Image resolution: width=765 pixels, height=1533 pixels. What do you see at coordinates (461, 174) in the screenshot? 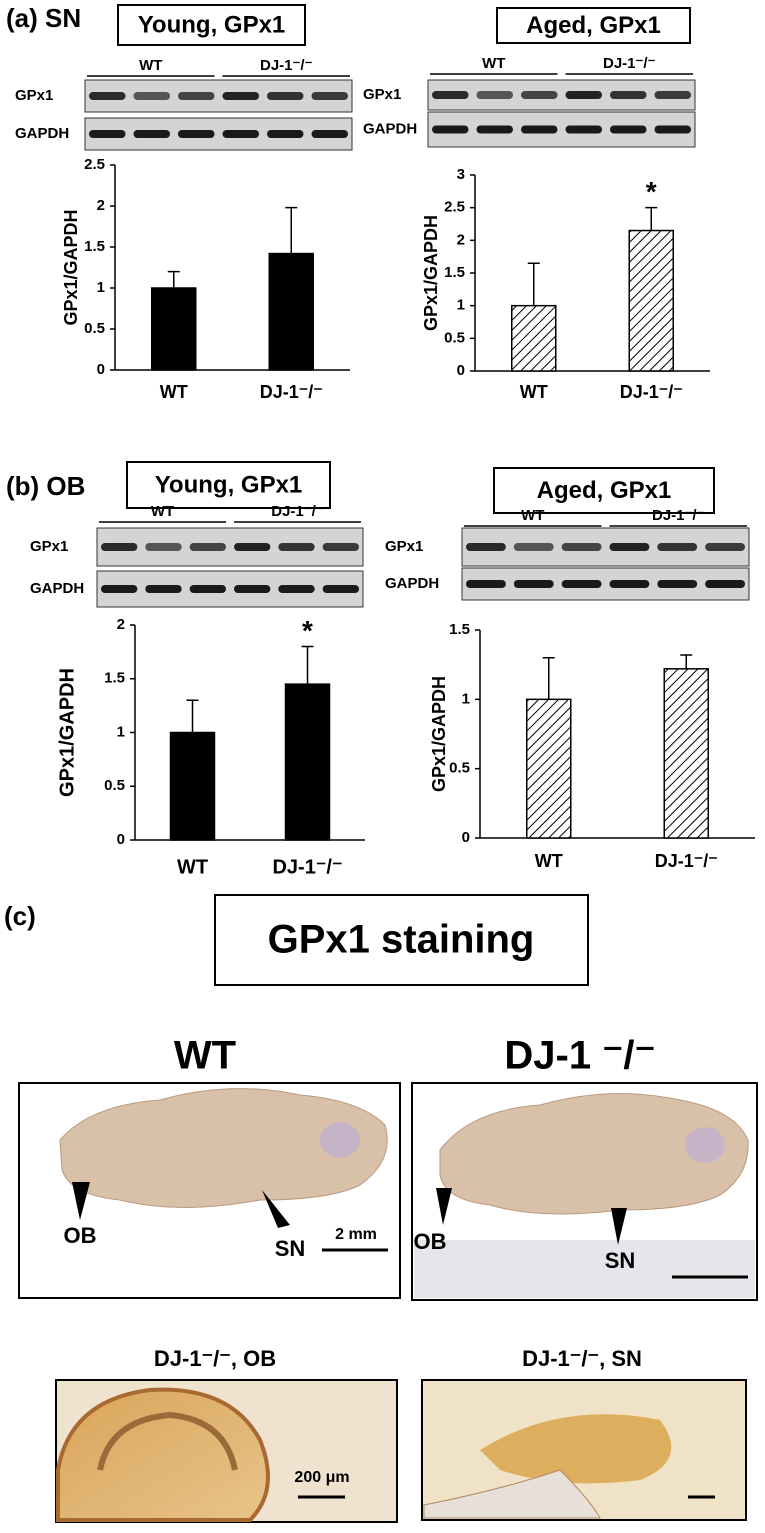
I see `y-tick-label: 3` at bounding box center [461, 174].